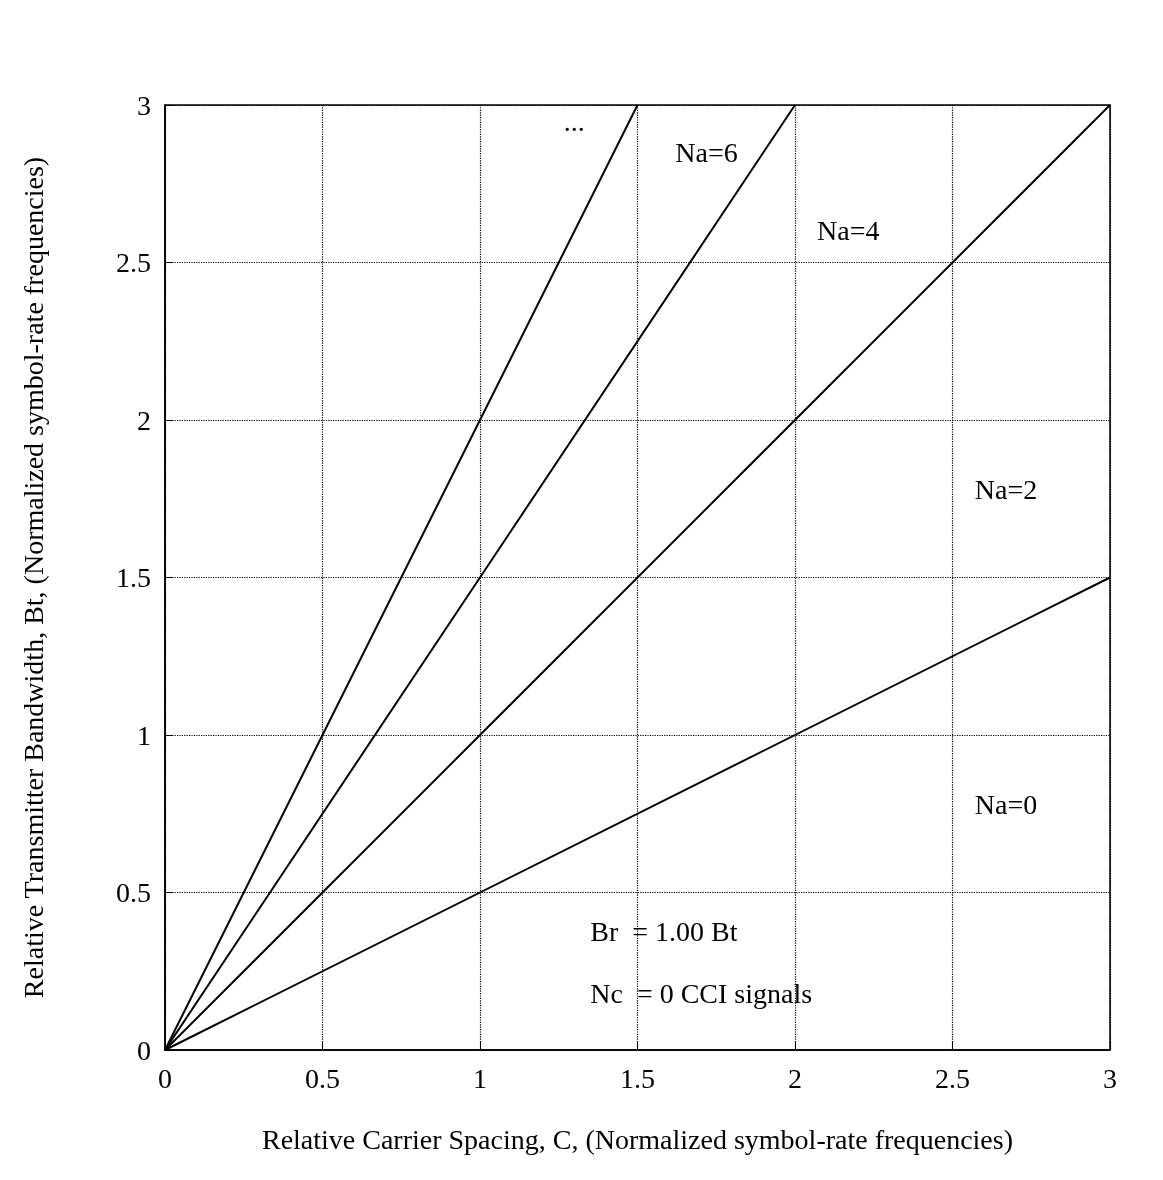 This screenshot has height=1180, width=1163. What do you see at coordinates (1110, 1078) in the screenshot?
I see `x-tick-label: 3` at bounding box center [1110, 1078].